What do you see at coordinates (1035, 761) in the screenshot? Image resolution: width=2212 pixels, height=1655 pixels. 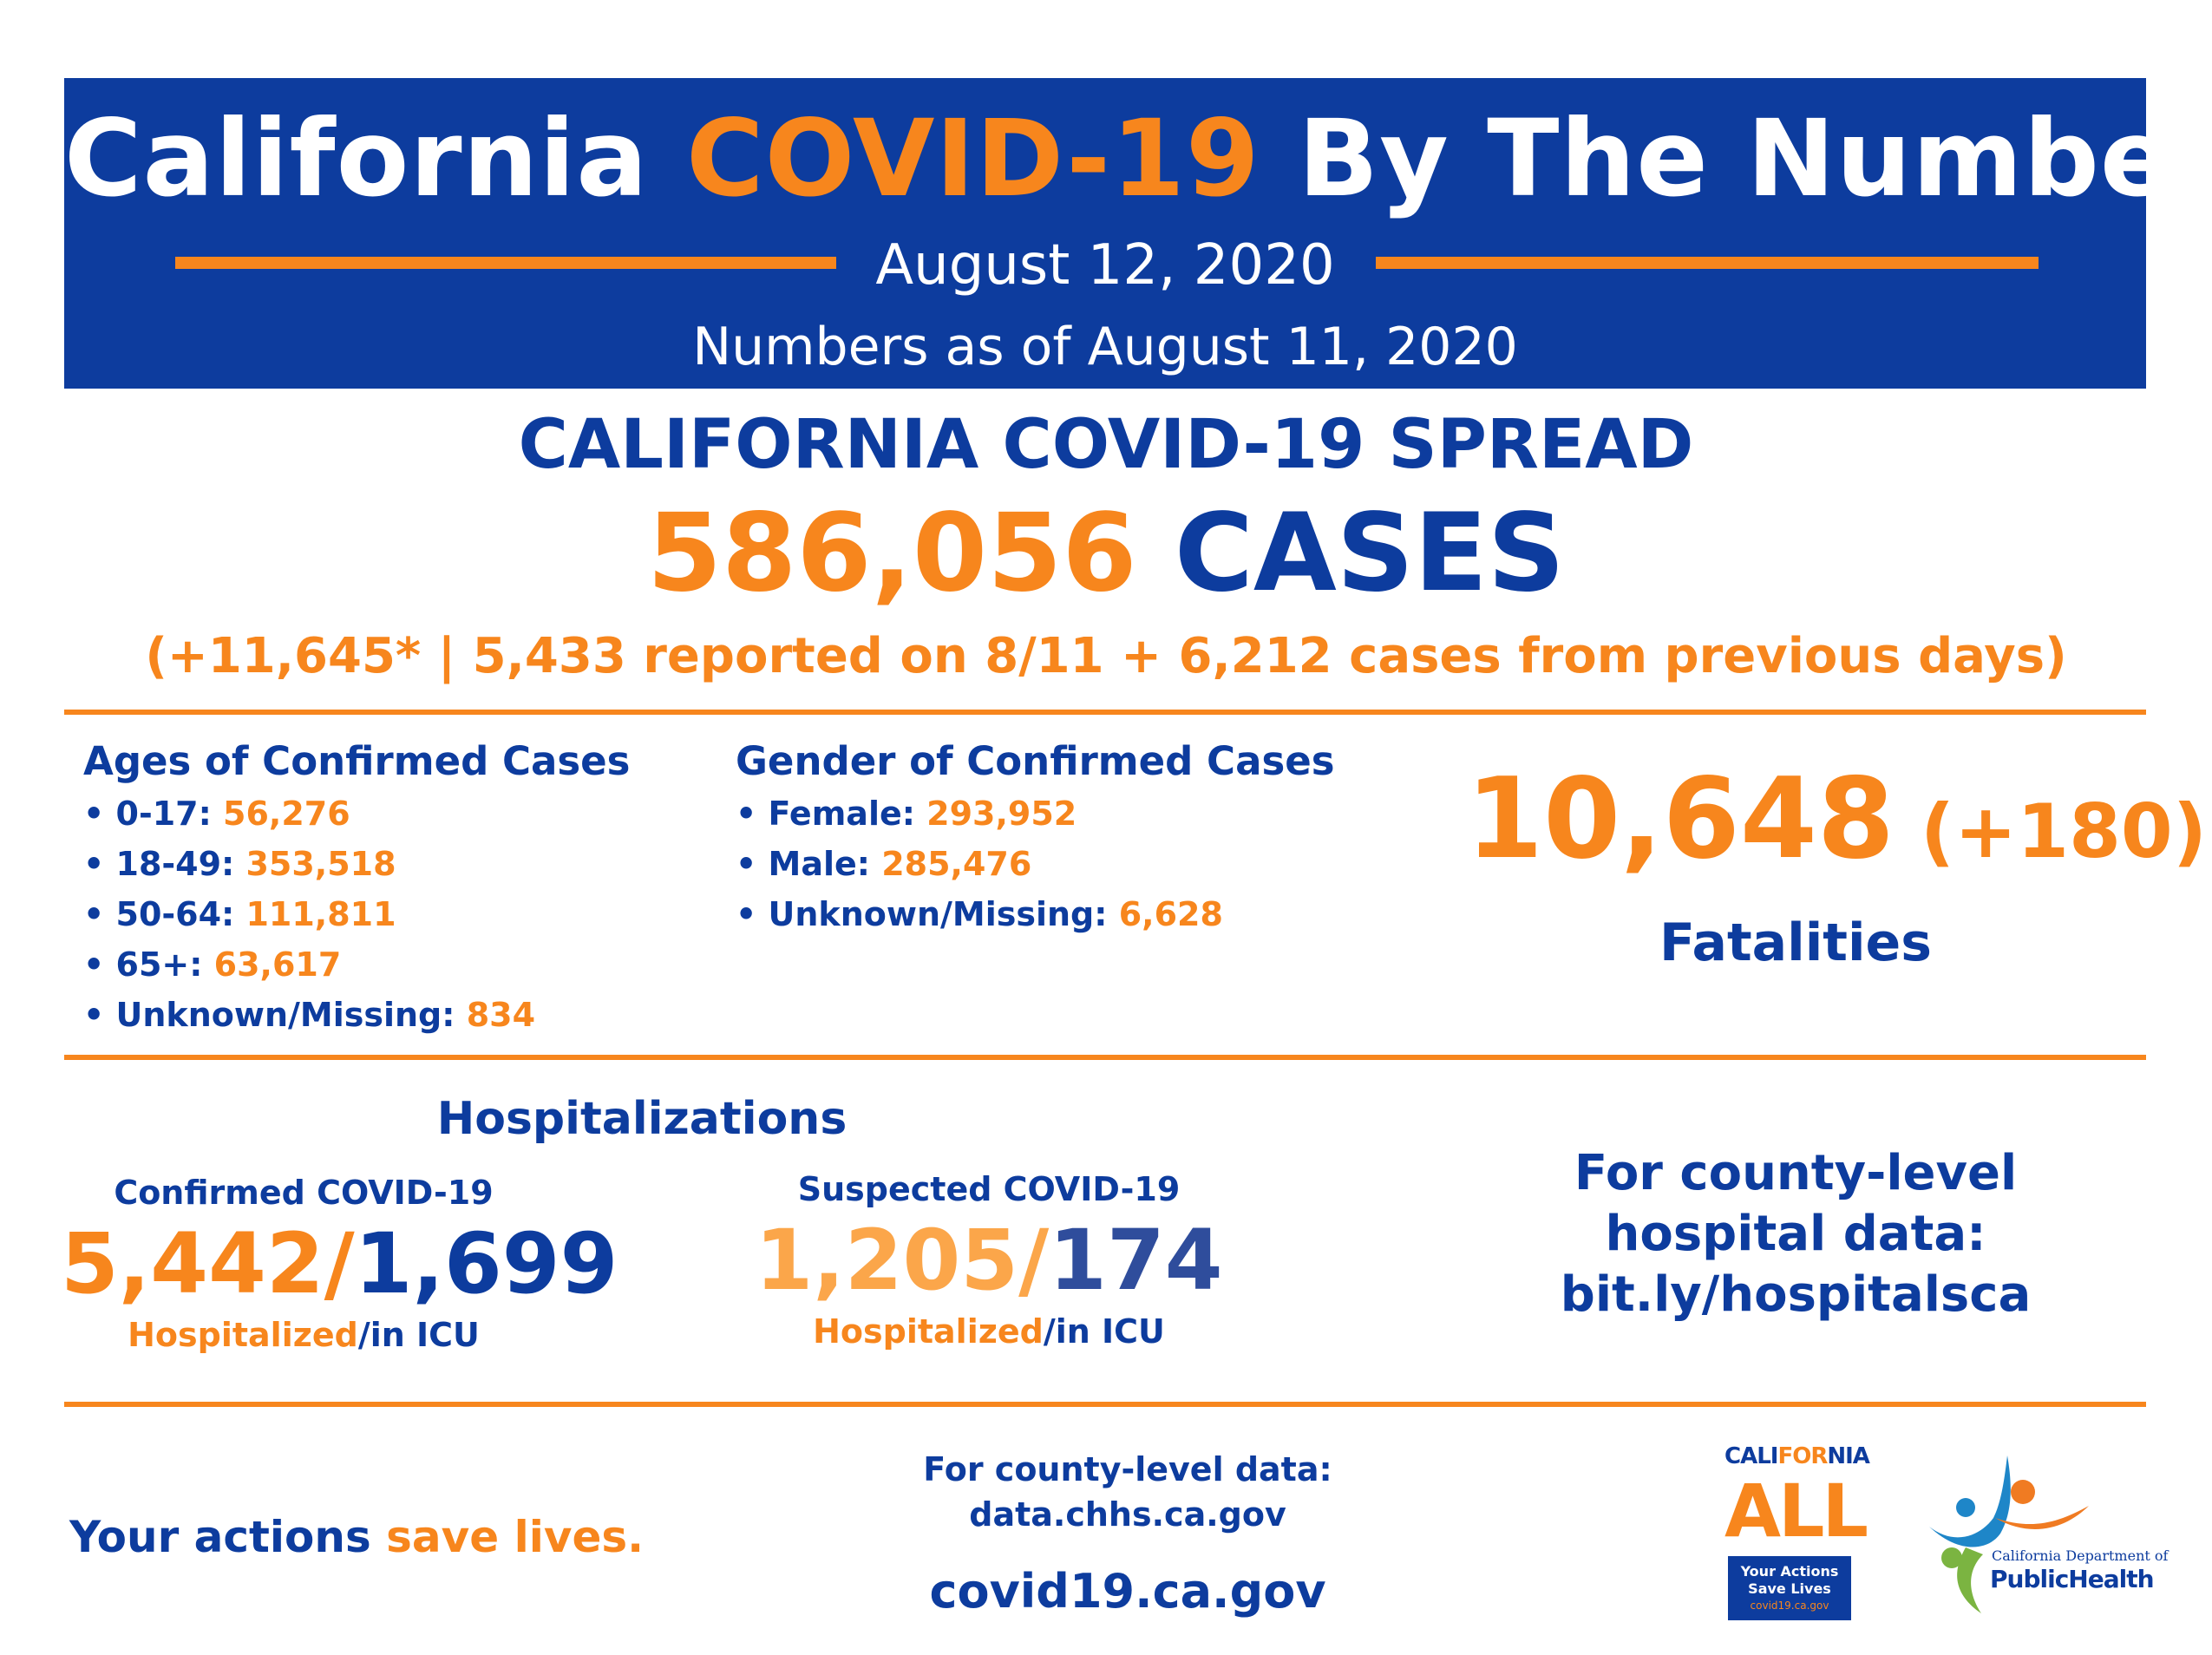 I see `gender-title: Gender of Confirmed Cases` at bounding box center [1035, 761].